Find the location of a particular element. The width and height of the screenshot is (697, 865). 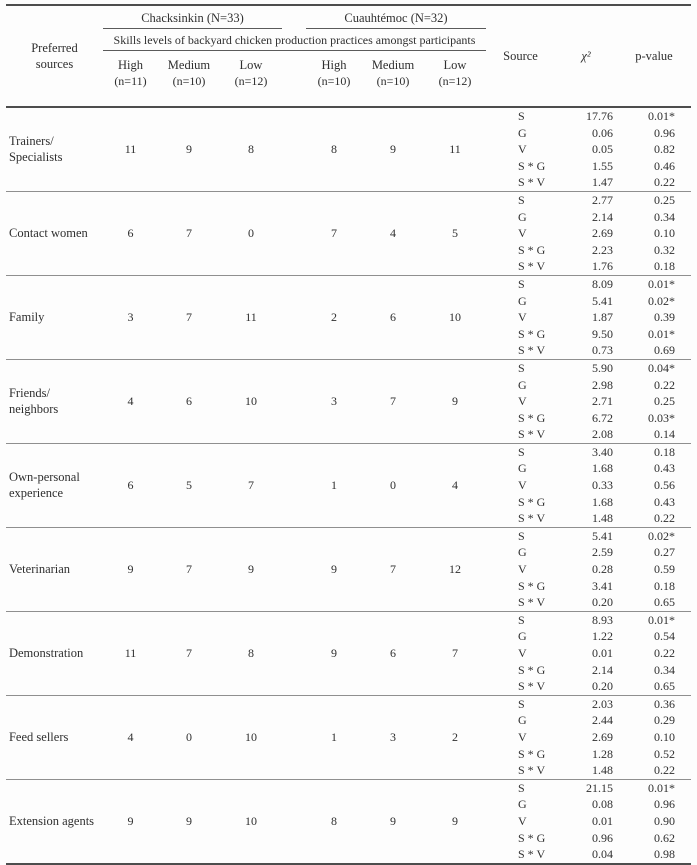

chi-square-cell: 8.09 is located at coordinates (586, 283).